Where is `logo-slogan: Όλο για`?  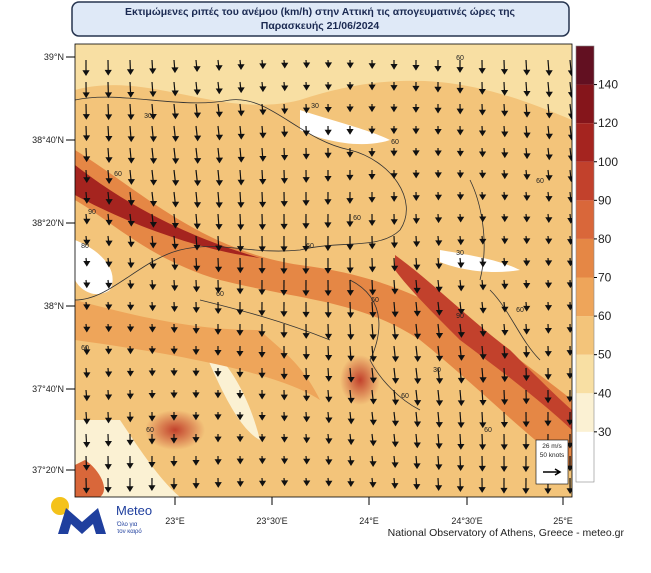
logo-slogan: Όλο για is located at coordinates (127, 525).